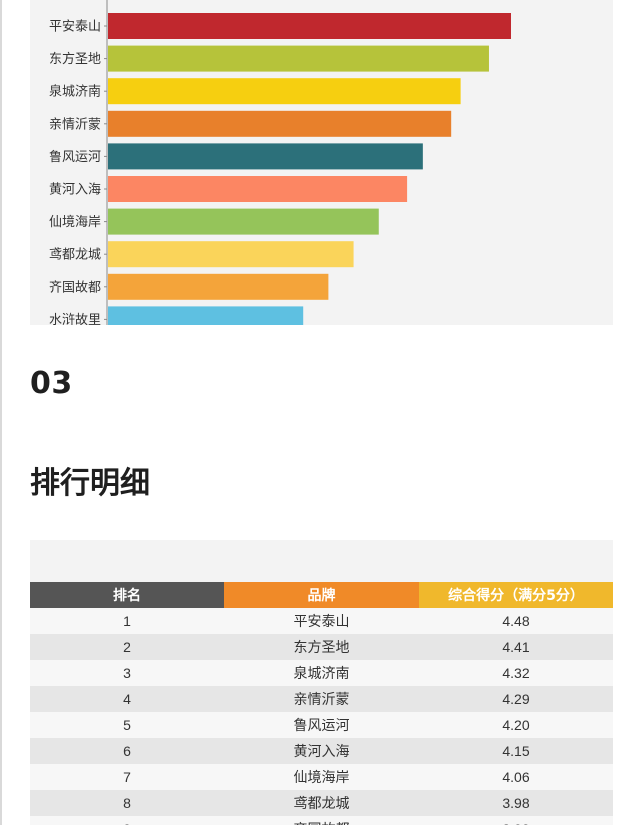  I want to click on cell-rank: 5, so click(127, 725).